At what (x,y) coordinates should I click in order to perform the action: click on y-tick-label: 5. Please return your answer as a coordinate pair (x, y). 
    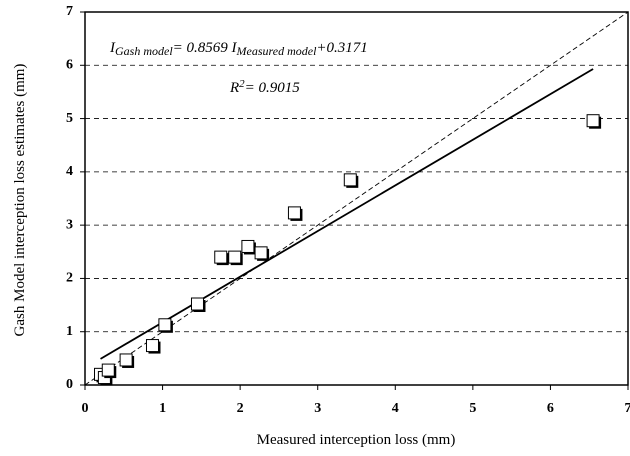
    Looking at the image, I should click on (69, 118).